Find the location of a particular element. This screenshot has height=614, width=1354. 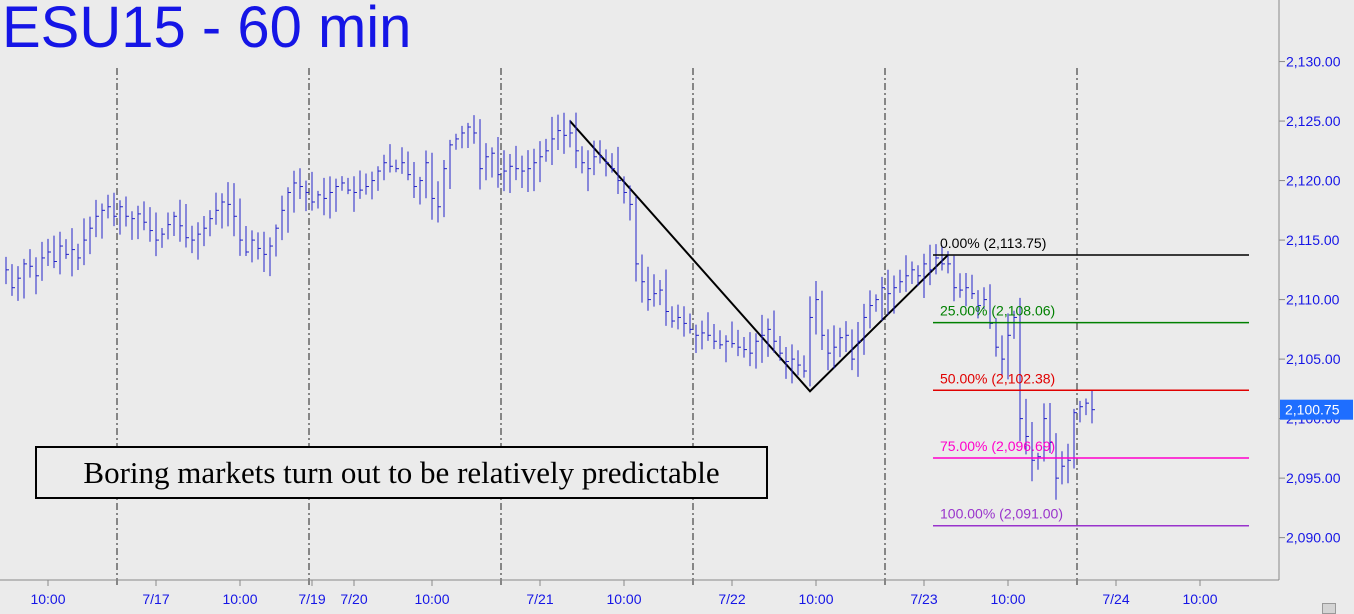

time-axis-tick-label: 7/19 is located at coordinates (311, 599).